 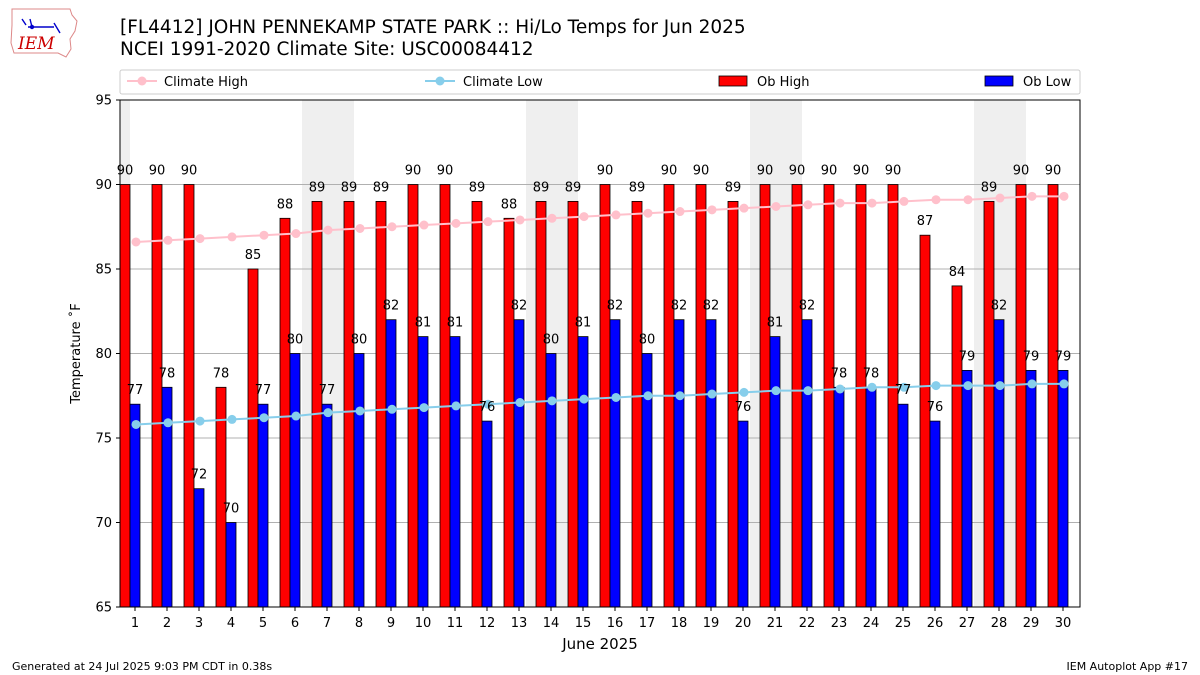 What do you see at coordinates (206, 82) in the screenshot?
I see `legend-climate-high-label: Climate High` at bounding box center [206, 82].